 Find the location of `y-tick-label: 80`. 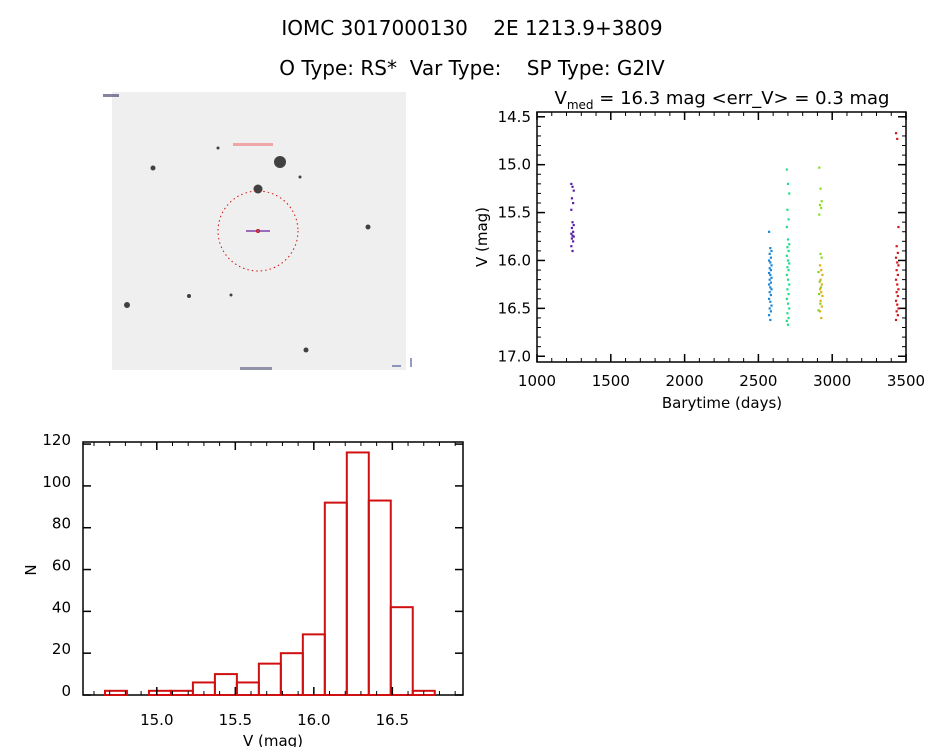

y-tick-label: 80 is located at coordinates (61, 524).